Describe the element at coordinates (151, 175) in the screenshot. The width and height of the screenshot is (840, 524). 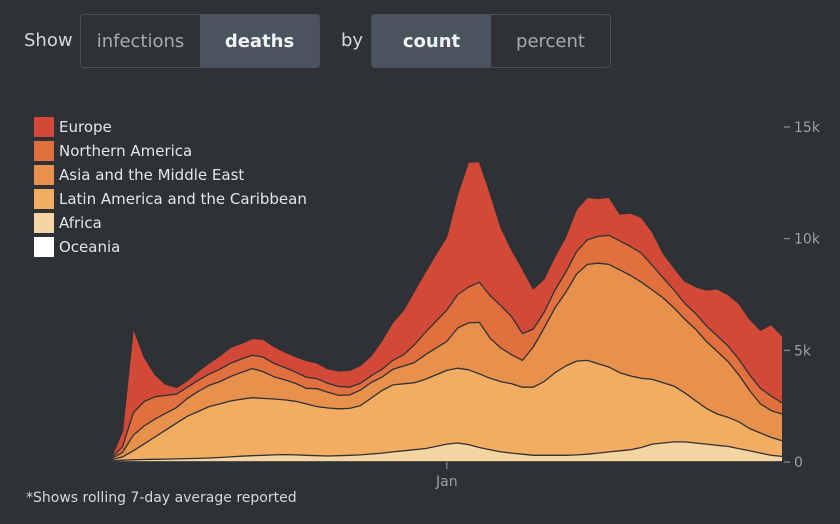
I see `legend-label: Asia and the Middle East` at that location.